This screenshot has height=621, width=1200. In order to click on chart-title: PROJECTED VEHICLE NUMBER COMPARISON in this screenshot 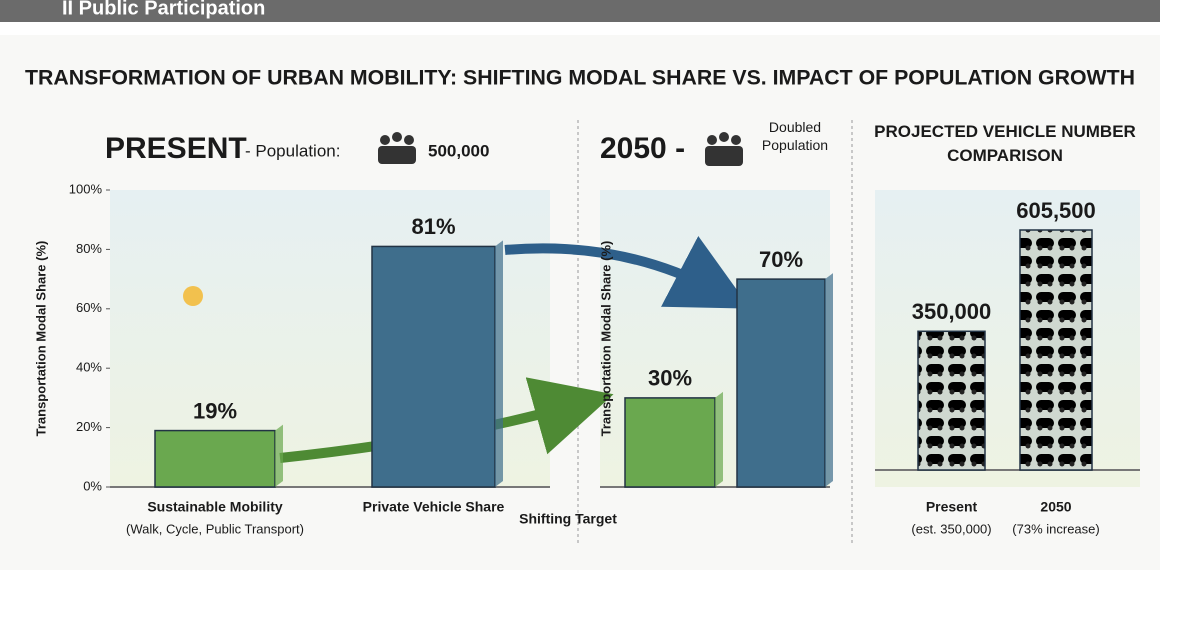, I will do `click(1005, 143)`.